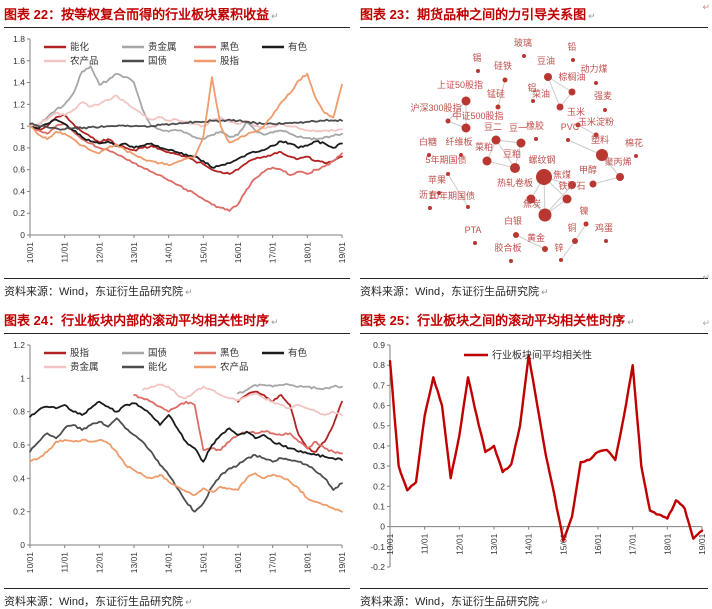 This screenshot has height=609, width=712. Describe the element at coordinates (532, 203) in the screenshot. I see `svg-text: 焦炭` at that location.